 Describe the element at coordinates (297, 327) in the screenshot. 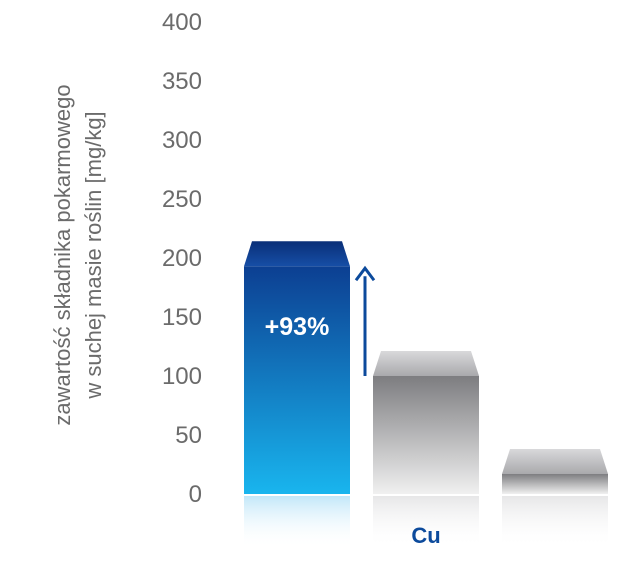

I see `increase-annotation: +93%` at that location.